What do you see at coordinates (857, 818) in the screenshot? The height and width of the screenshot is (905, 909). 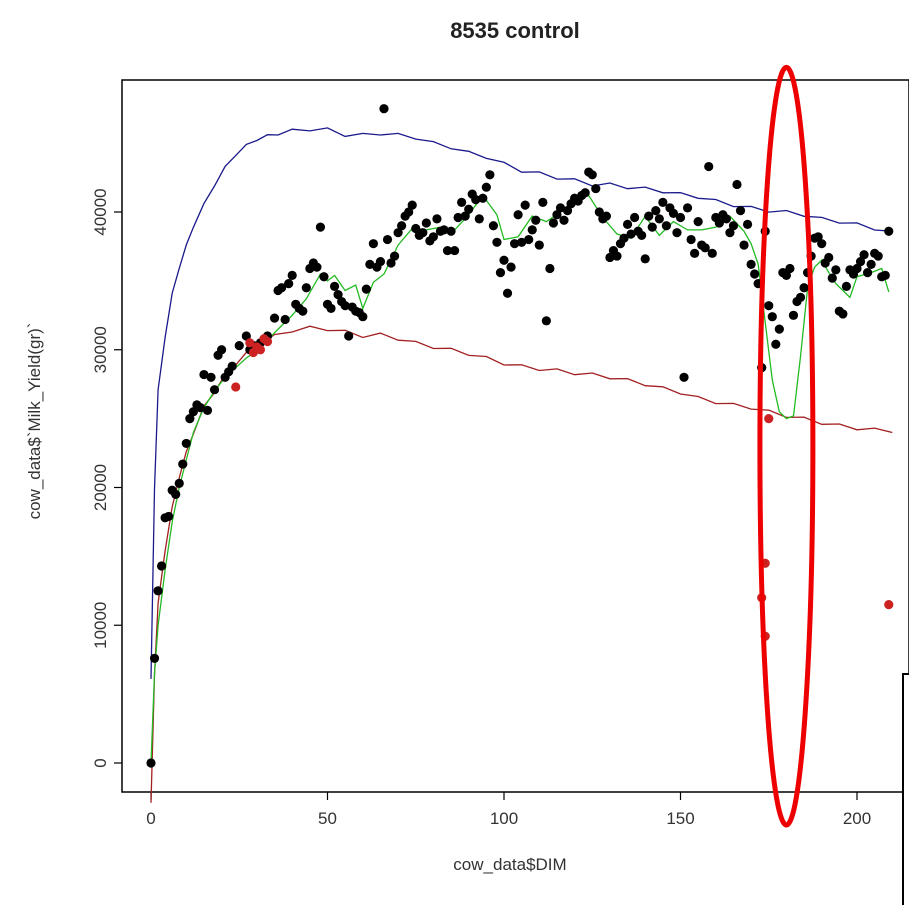 I see `x-tick-label: 200` at bounding box center [857, 818].